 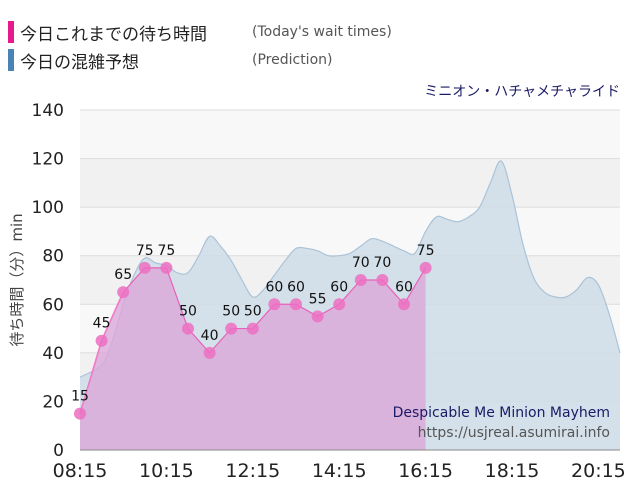 I want to click on y-tick-label: 20, so click(x=53, y=402).